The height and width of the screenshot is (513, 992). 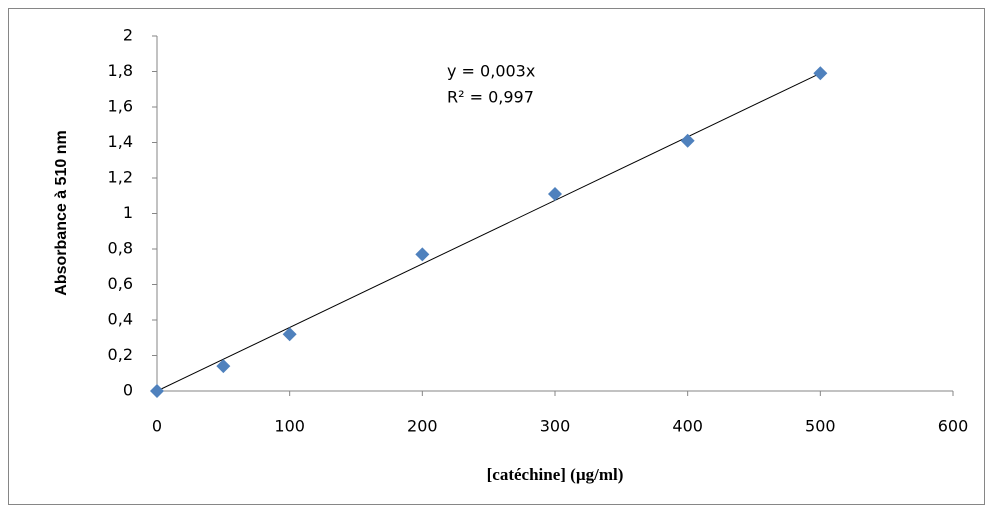 I want to click on y-tick-label: 1,8, so click(x=120, y=70).